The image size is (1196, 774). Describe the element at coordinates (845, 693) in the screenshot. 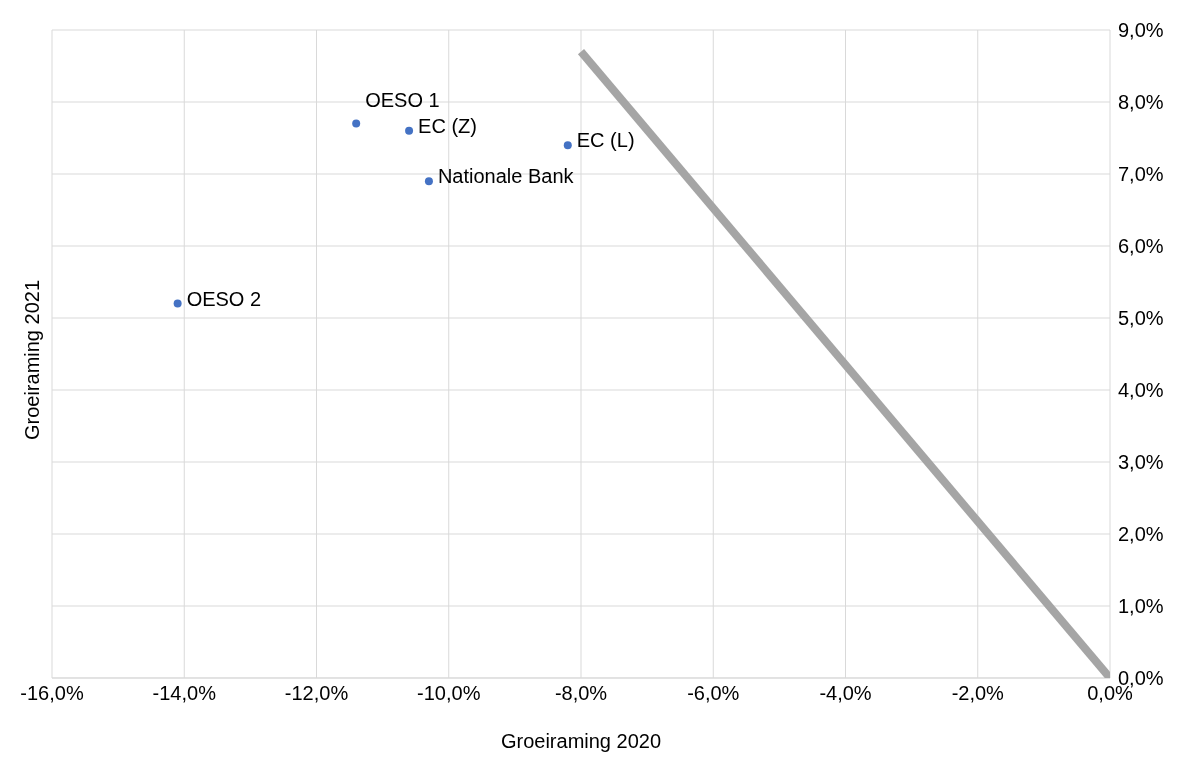

I see `x-tick-label: -4,0%` at that location.